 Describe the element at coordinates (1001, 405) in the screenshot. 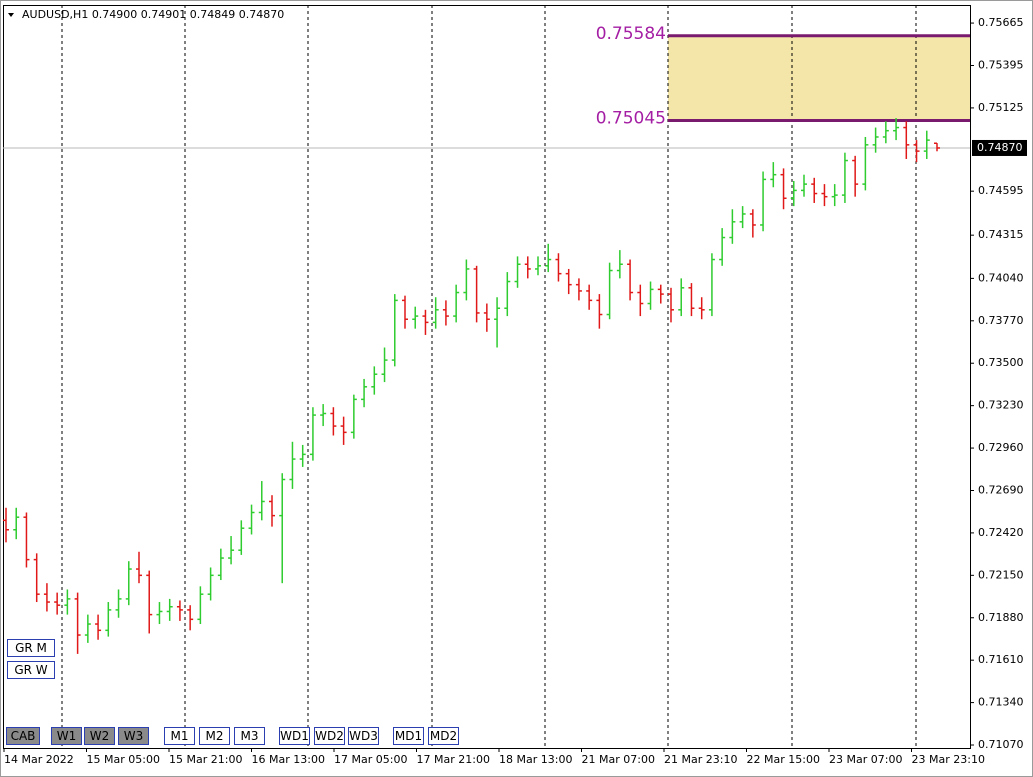

I see `y-tick-label: 0.73230` at that location.